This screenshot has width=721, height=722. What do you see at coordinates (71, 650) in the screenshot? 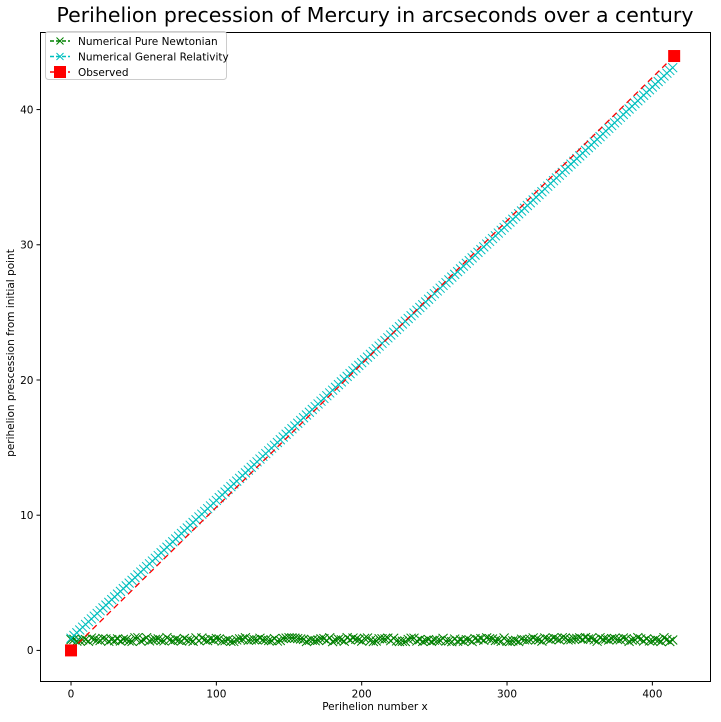
I see `observed-point` at bounding box center [71, 650].